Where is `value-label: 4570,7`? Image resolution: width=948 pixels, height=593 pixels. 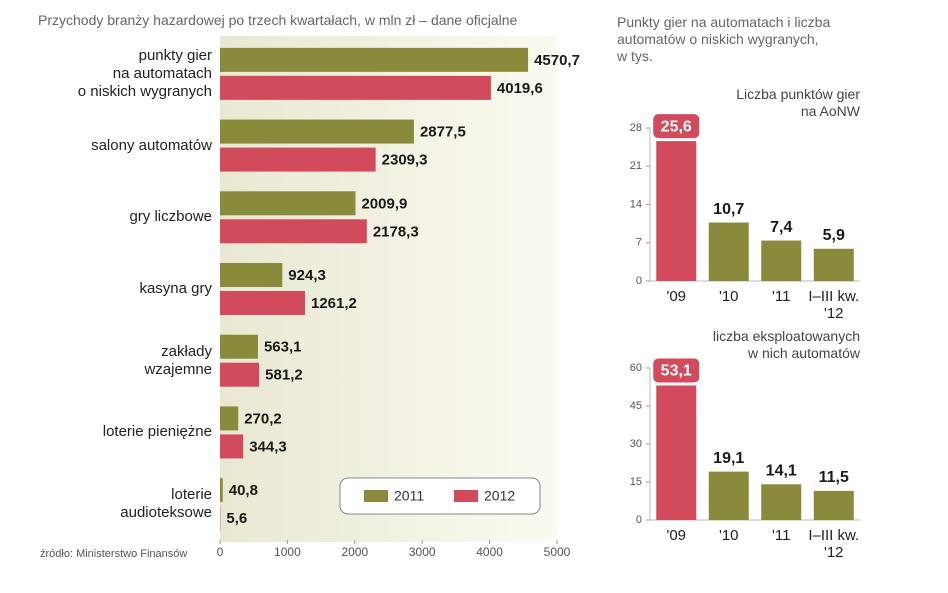
value-label: 4570,7 is located at coordinates (557, 60).